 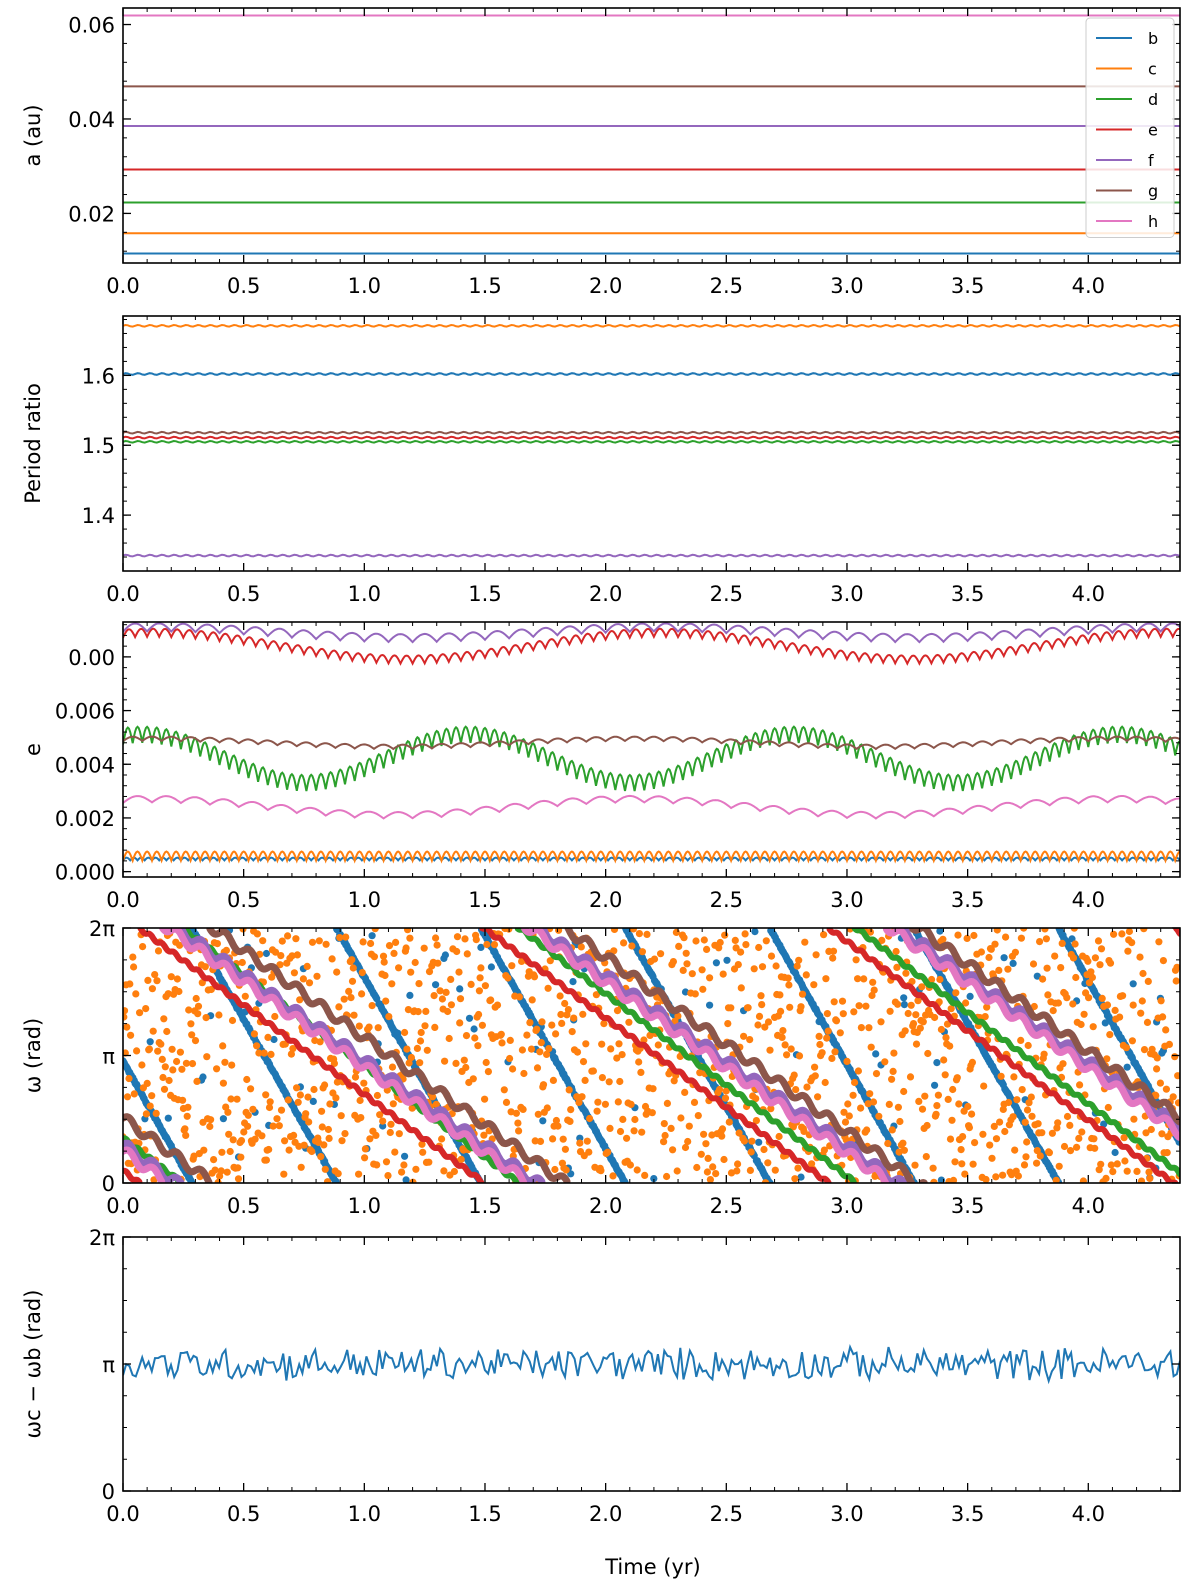 What do you see at coordinates (651, 374) in the screenshot?
I see `series-line-b` at bounding box center [651, 374].